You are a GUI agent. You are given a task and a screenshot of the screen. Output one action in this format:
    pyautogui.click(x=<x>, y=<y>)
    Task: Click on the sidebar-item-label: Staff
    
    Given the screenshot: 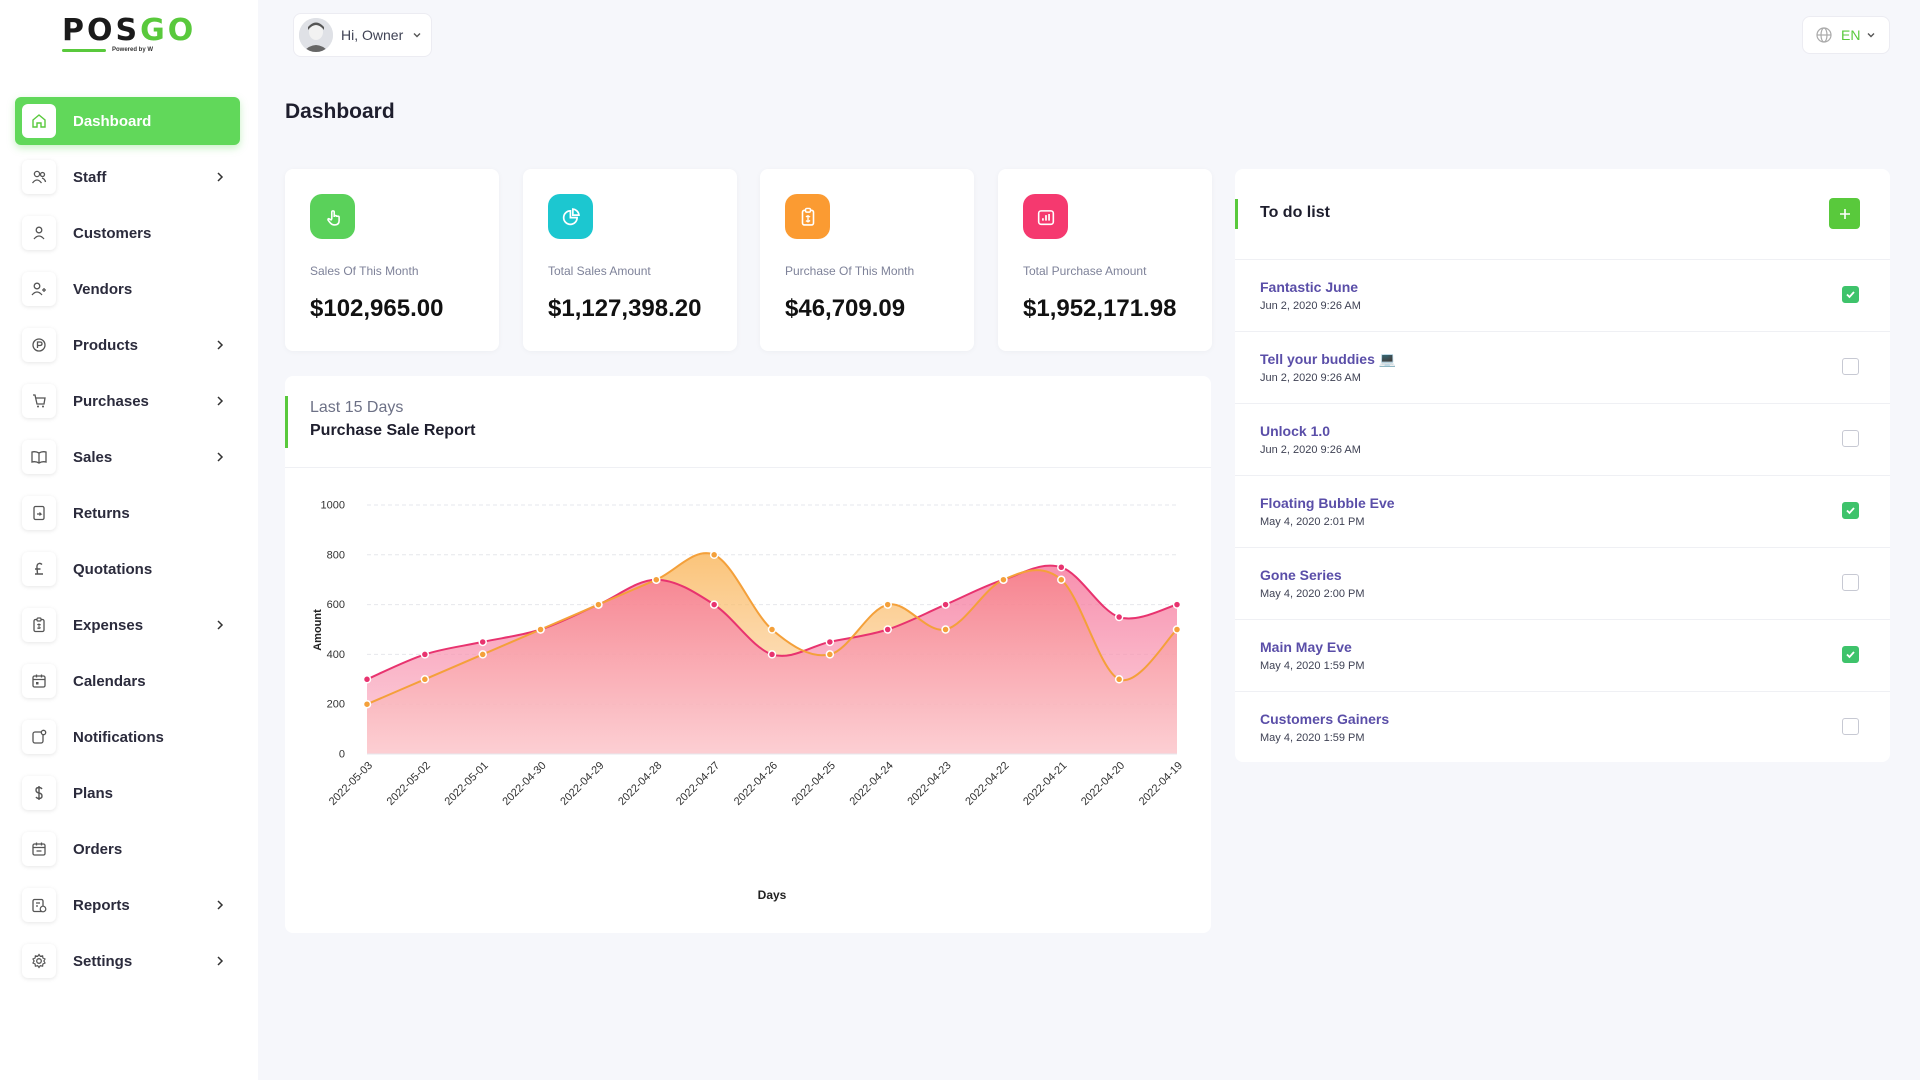 What is the action you would take?
    pyautogui.click(x=90, y=177)
    